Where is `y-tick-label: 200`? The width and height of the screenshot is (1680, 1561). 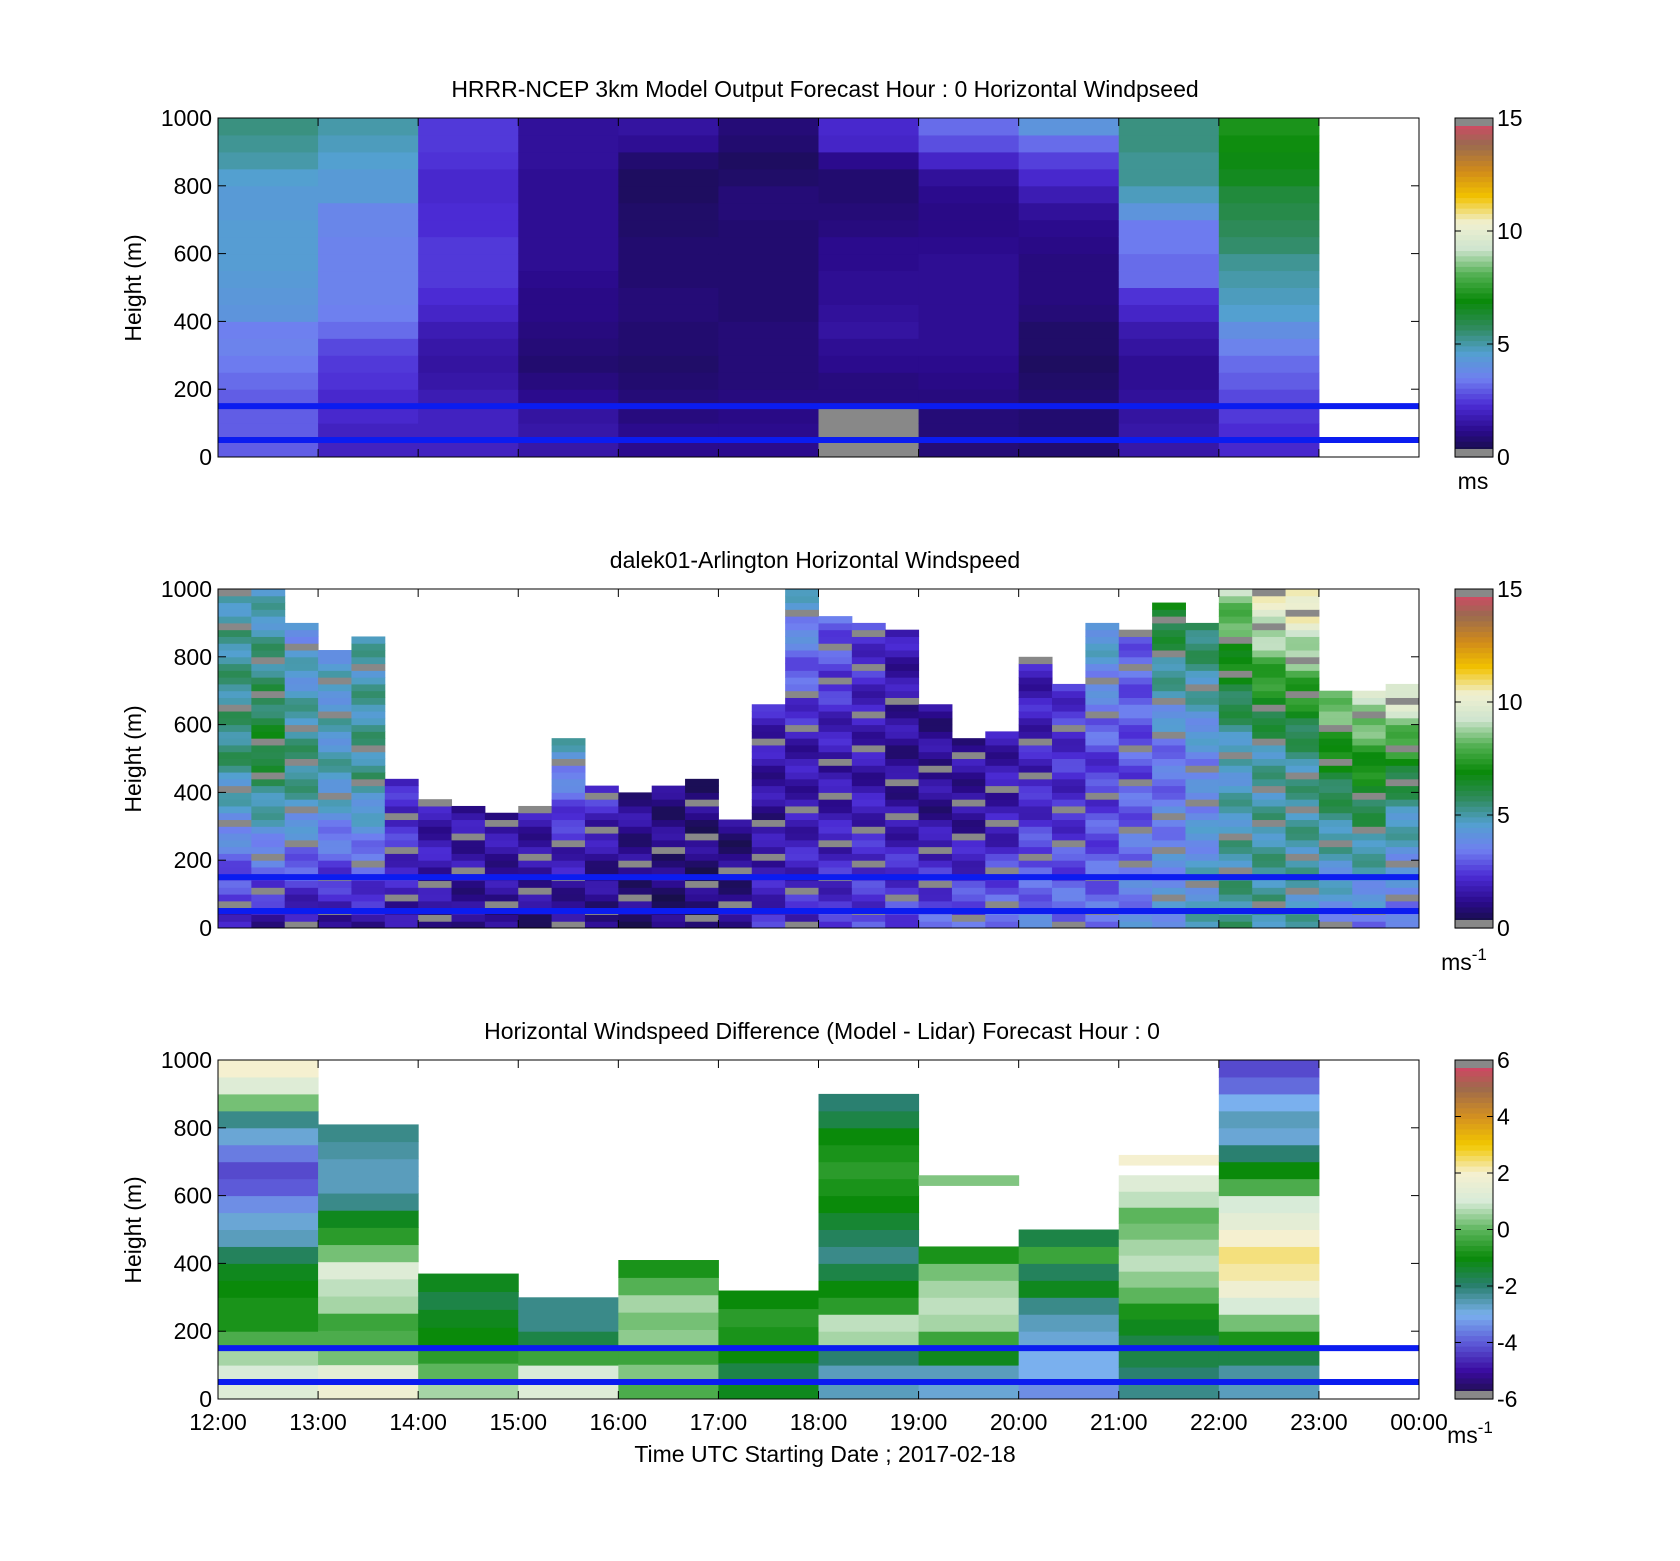 y-tick-label: 200 is located at coordinates (193, 389).